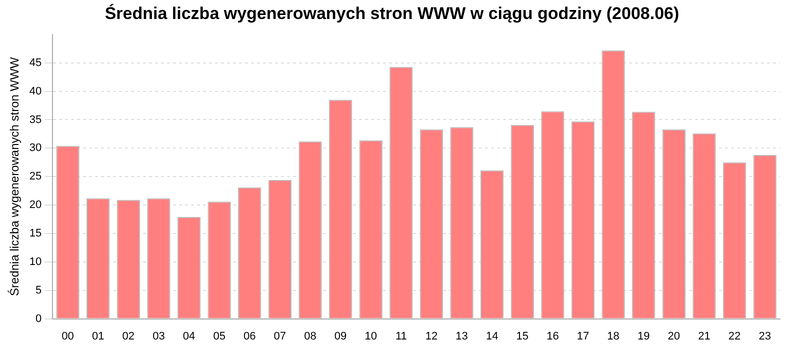  Describe the element at coordinates (431, 336) in the screenshot. I see `x-tick-label: 12` at that location.